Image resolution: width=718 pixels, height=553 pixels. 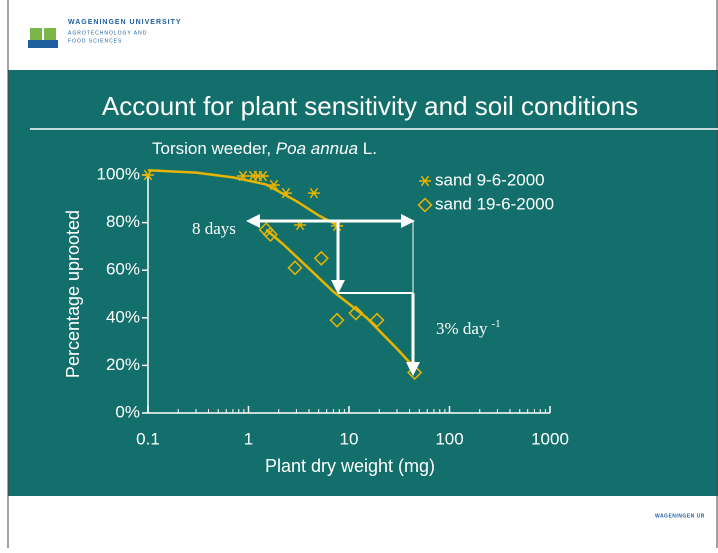 What do you see at coordinates (214, 228) in the screenshot?
I see `annotation-days: 8 days` at bounding box center [214, 228].